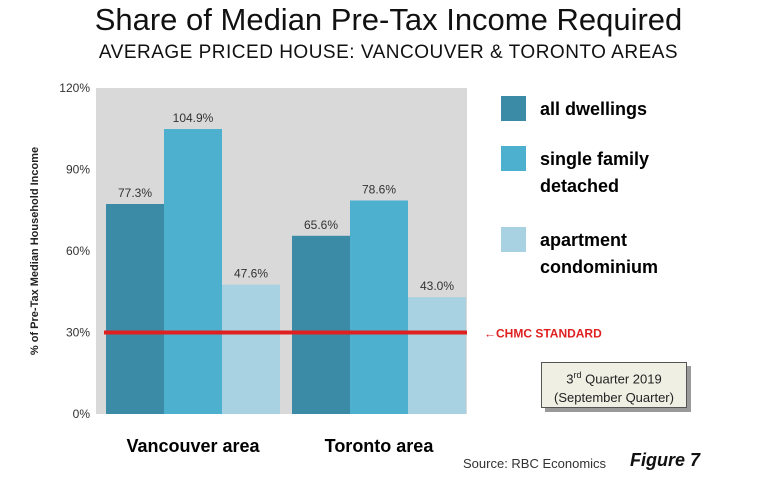  What do you see at coordinates (78, 170) in the screenshot?
I see `y-tick-label: 90%` at bounding box center [78, 170].